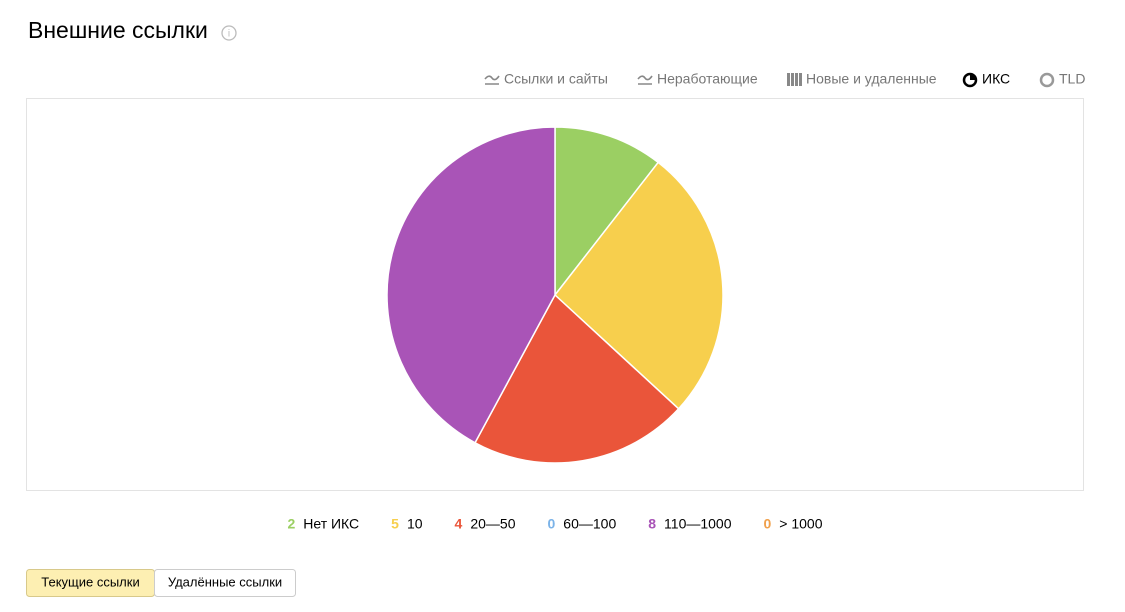 This screenshot has height=612, width=1125. I want to click on button, so click(225, 583).